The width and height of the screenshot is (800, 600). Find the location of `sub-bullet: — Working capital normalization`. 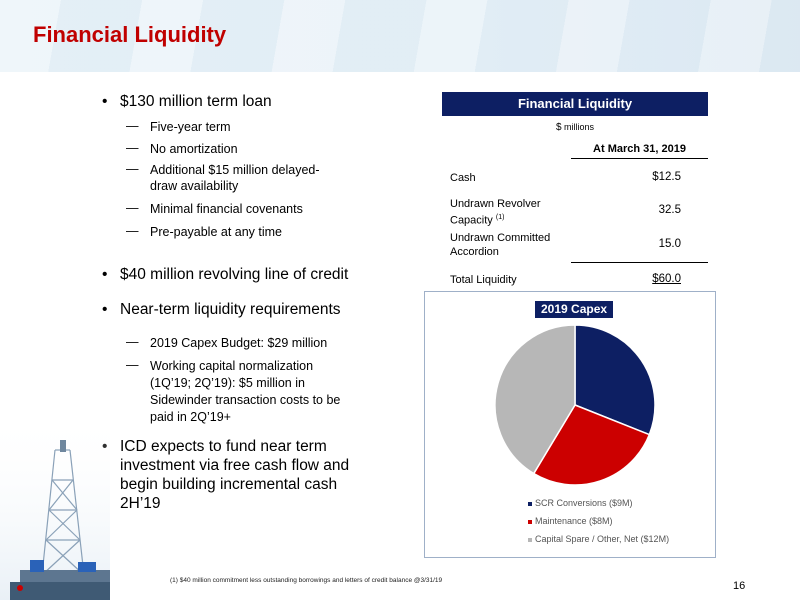

sub-bullet: — Working capital normalization is located at coordinates (220, 365).